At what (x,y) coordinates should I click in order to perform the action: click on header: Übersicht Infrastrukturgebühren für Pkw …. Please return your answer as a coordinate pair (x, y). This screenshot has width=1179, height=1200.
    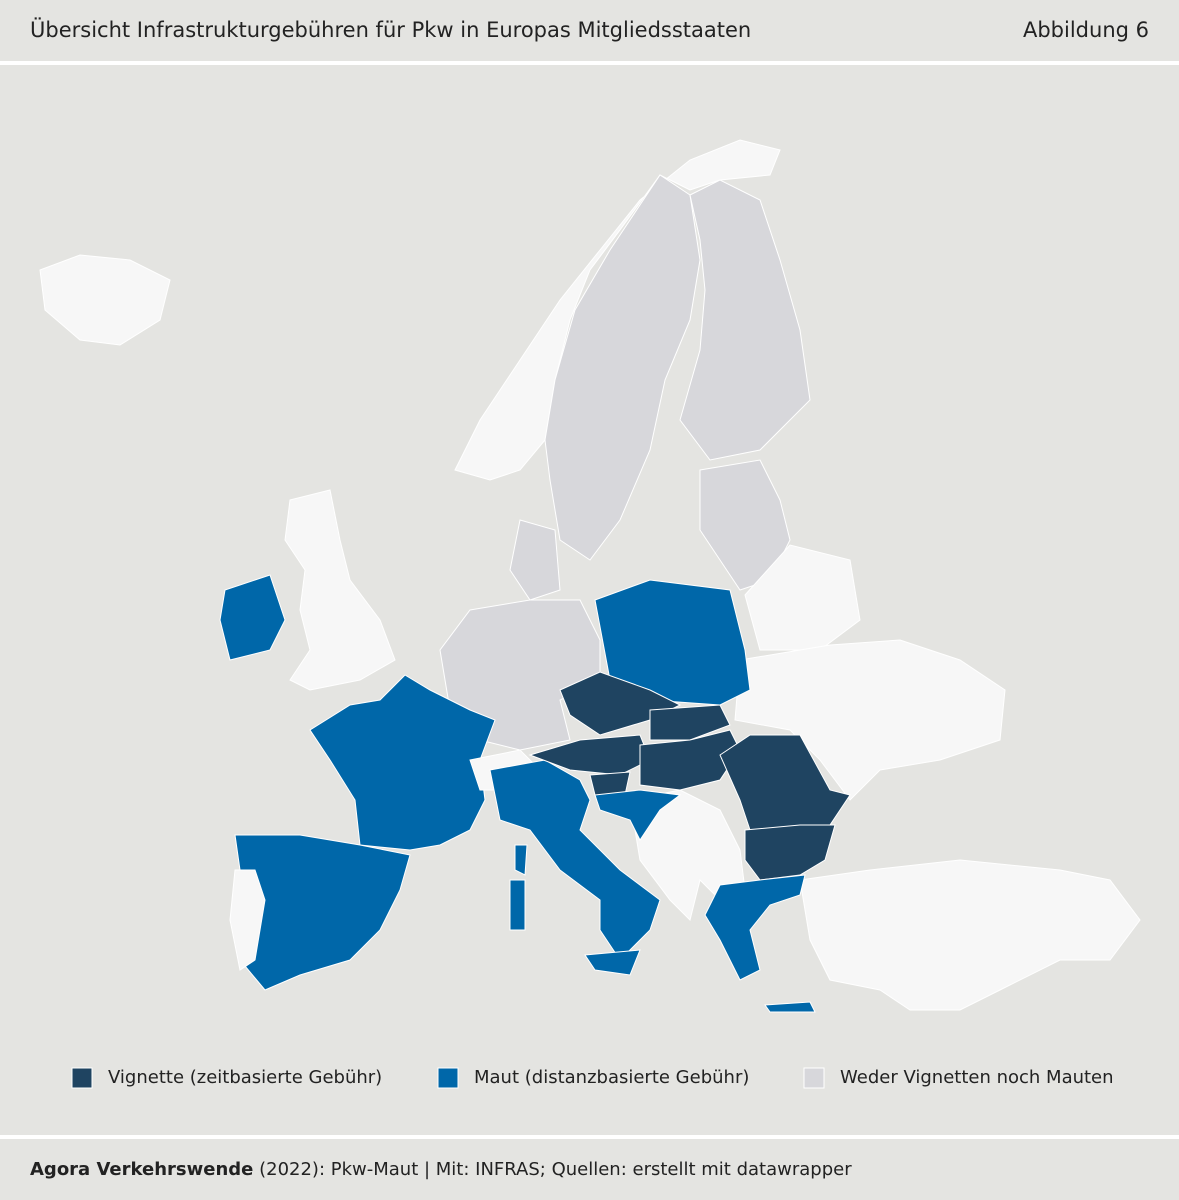
    Looking at the image, I should click on (589, 30).